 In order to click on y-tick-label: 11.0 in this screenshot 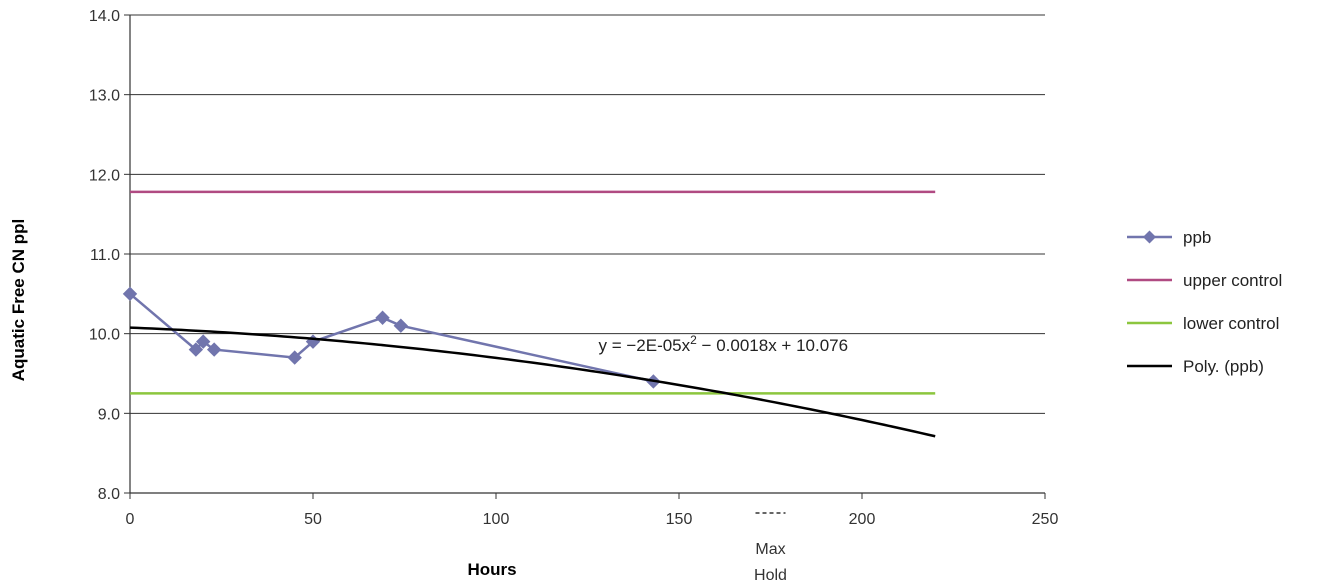, I will do `click(105, 255)`.